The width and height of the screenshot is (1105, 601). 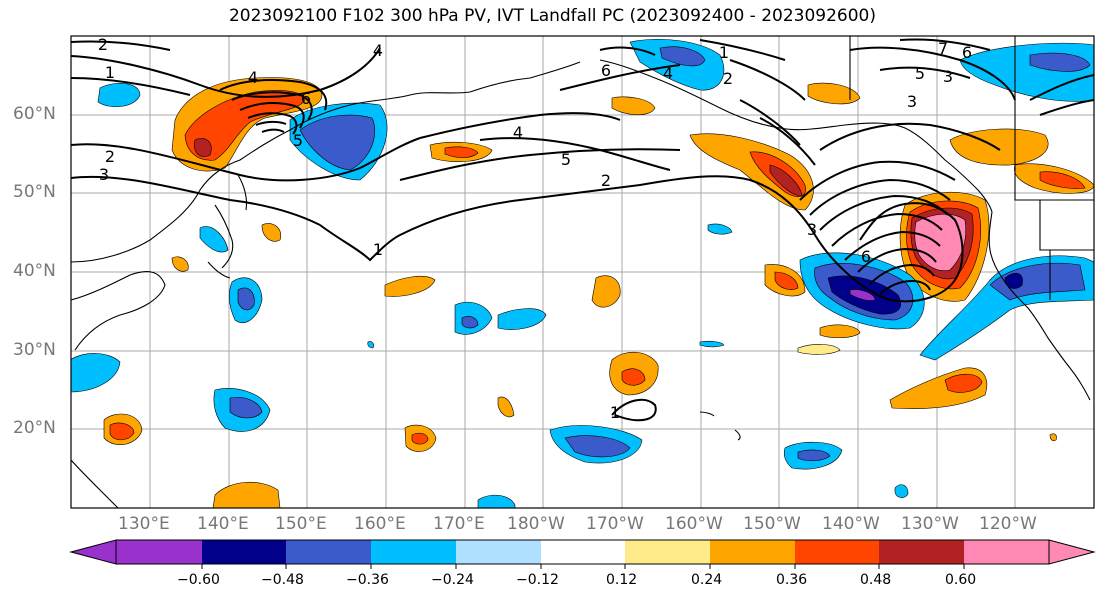 I want to click on colorbar-tick-label: −0.48, so click(x=282, y=580).